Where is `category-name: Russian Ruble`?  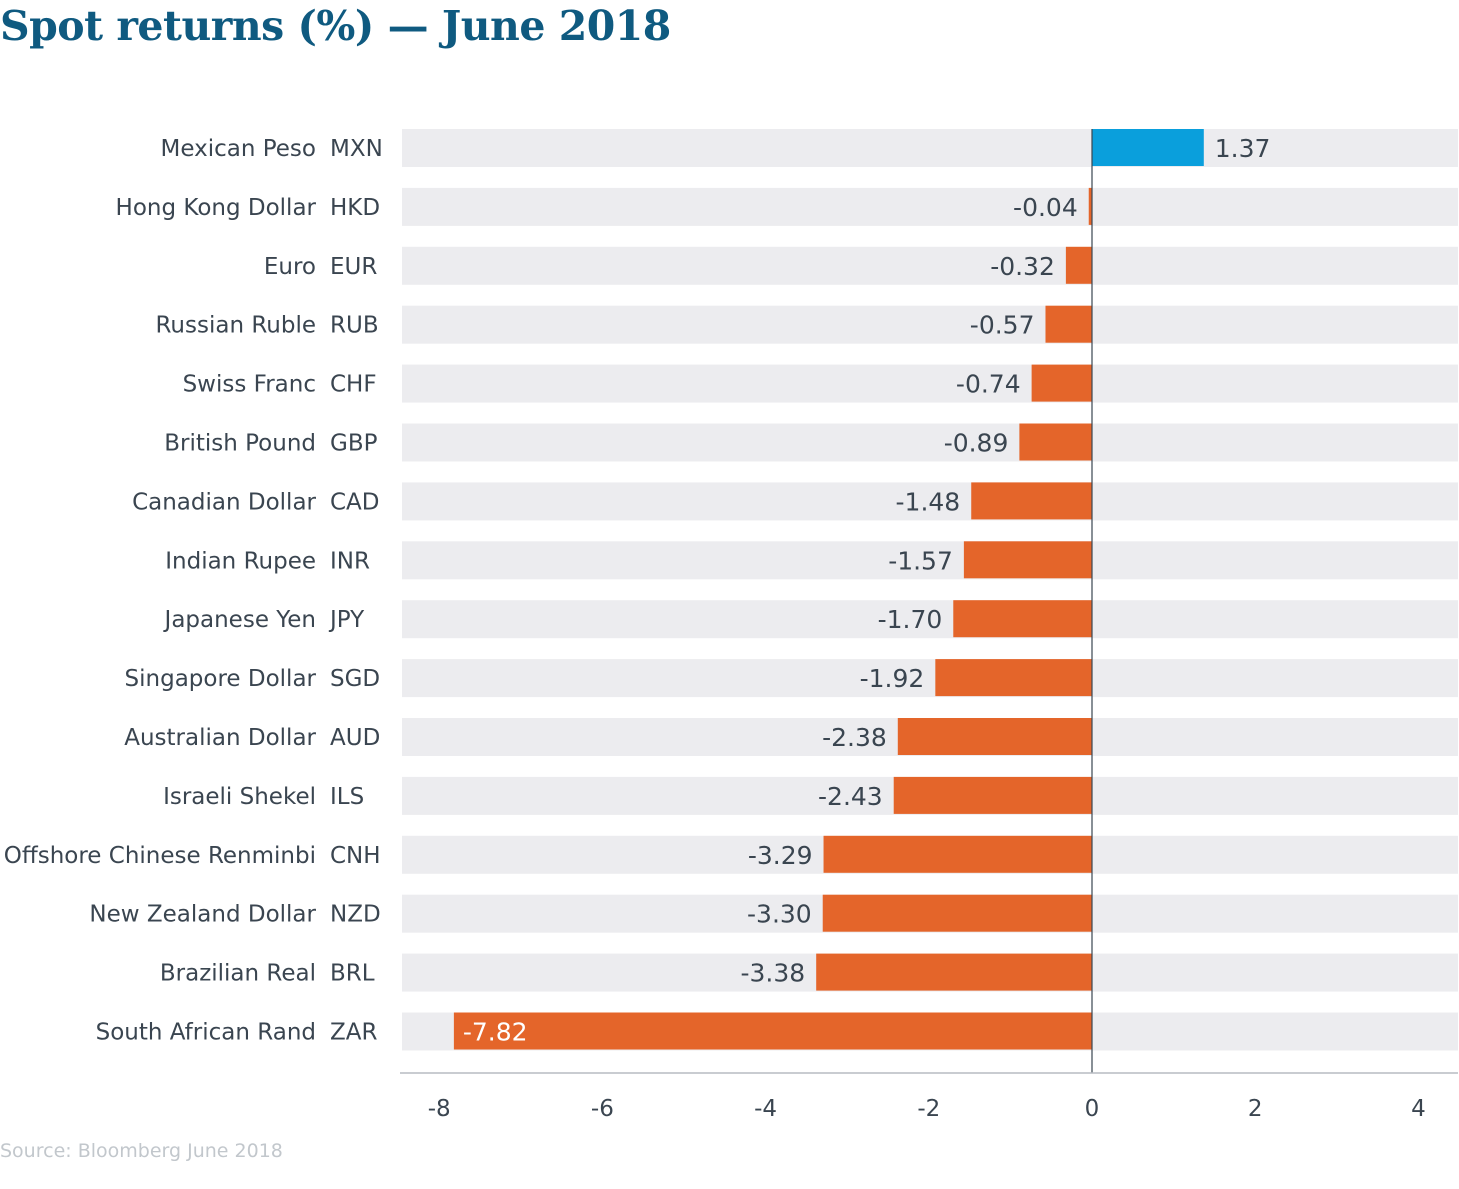
category-name: Russian Ruble is located at coordinates (235, 326).